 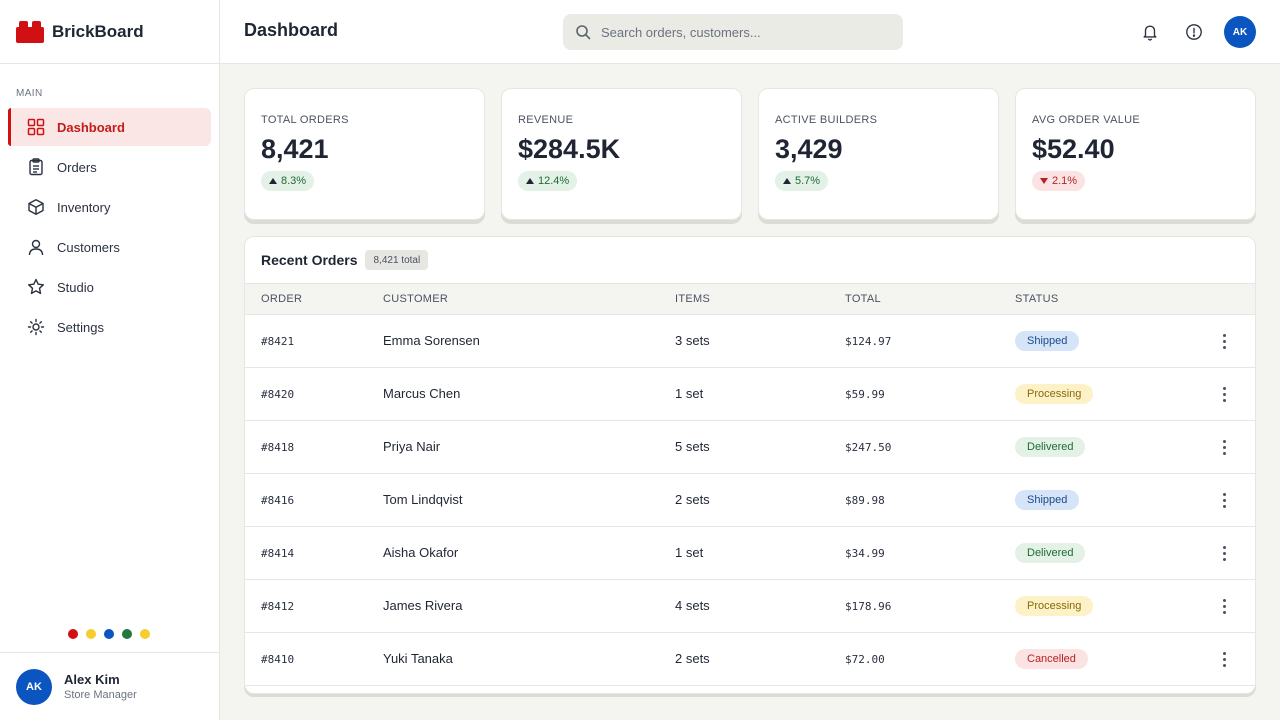 I want to click on sidebar-item-label: Customers, so click(x=88, y=247).